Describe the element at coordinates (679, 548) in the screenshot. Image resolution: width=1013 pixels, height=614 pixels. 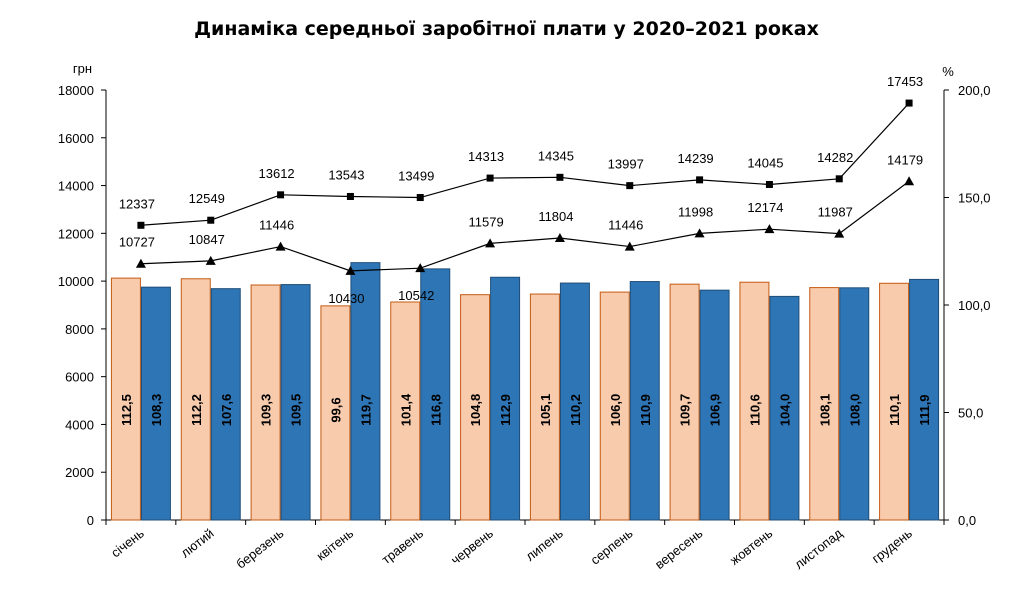
I see `x-tick-label: вересень` at that location.